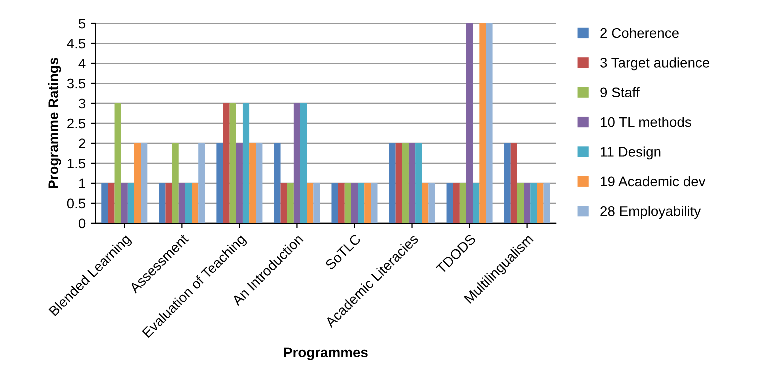  I want to click on y-axis-title: Programme Ratings, so click(55, 123).